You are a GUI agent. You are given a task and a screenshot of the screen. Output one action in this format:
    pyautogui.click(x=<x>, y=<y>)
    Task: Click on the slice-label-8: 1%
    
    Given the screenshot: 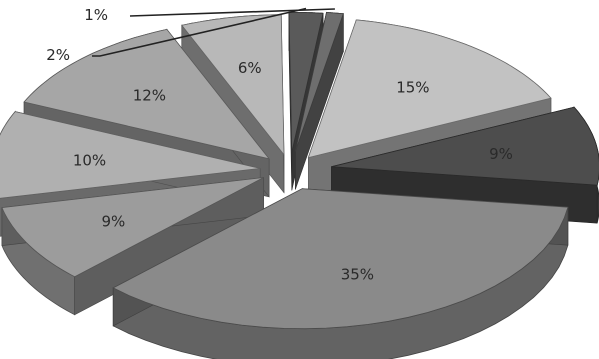 What is the action you would take?
    pyautogui.click(x=96, y=15)
    